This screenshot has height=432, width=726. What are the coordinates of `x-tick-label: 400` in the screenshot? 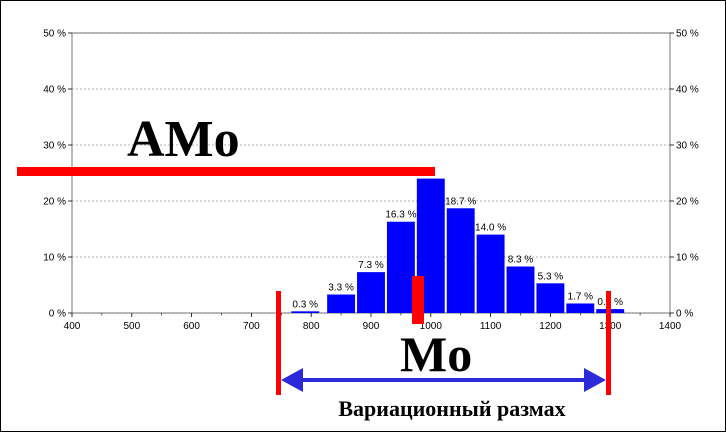 It's located at (72, 326).